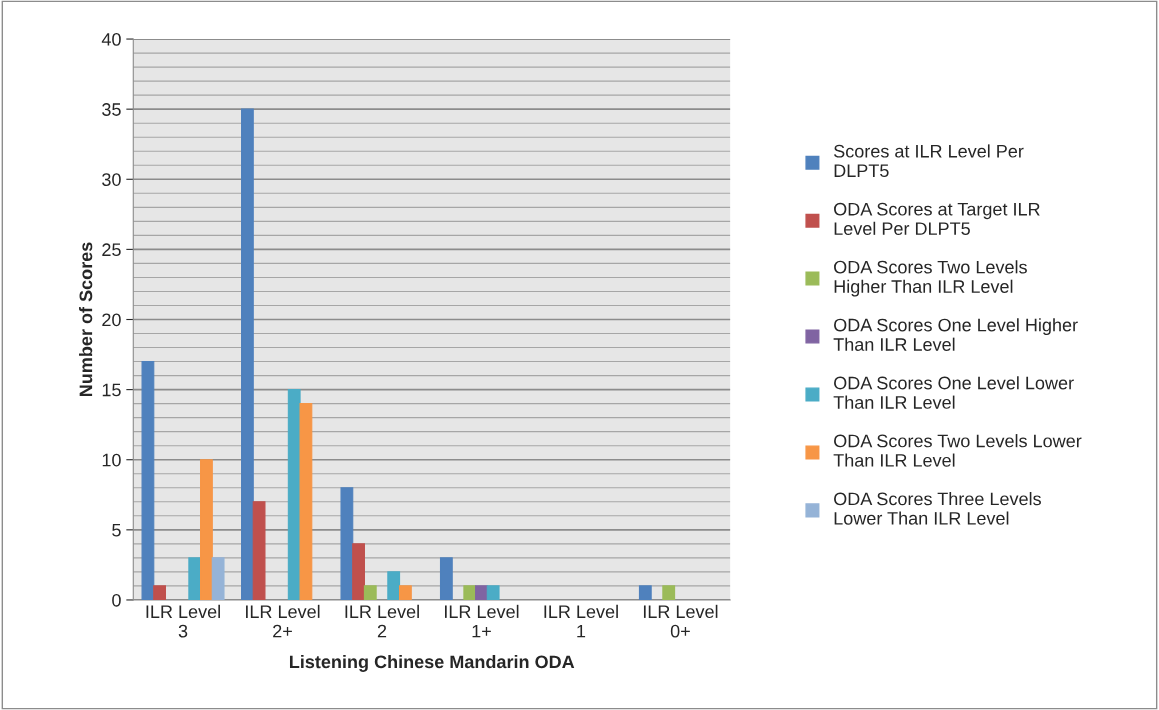 This screenshot has height=710, width=1159. Describe the element at coordinates (111, 460) in the screenshot. I see `y-tick-label: 10` at that location.